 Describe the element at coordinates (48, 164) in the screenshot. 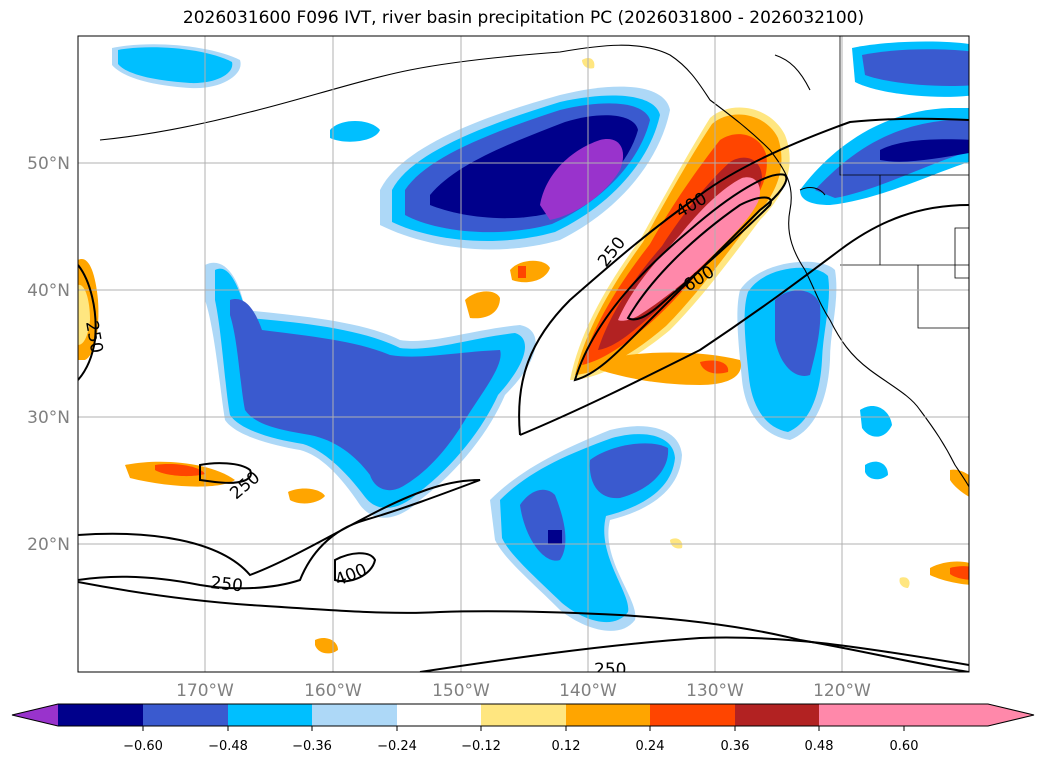

I see `lat-label: 50°N` at that location.